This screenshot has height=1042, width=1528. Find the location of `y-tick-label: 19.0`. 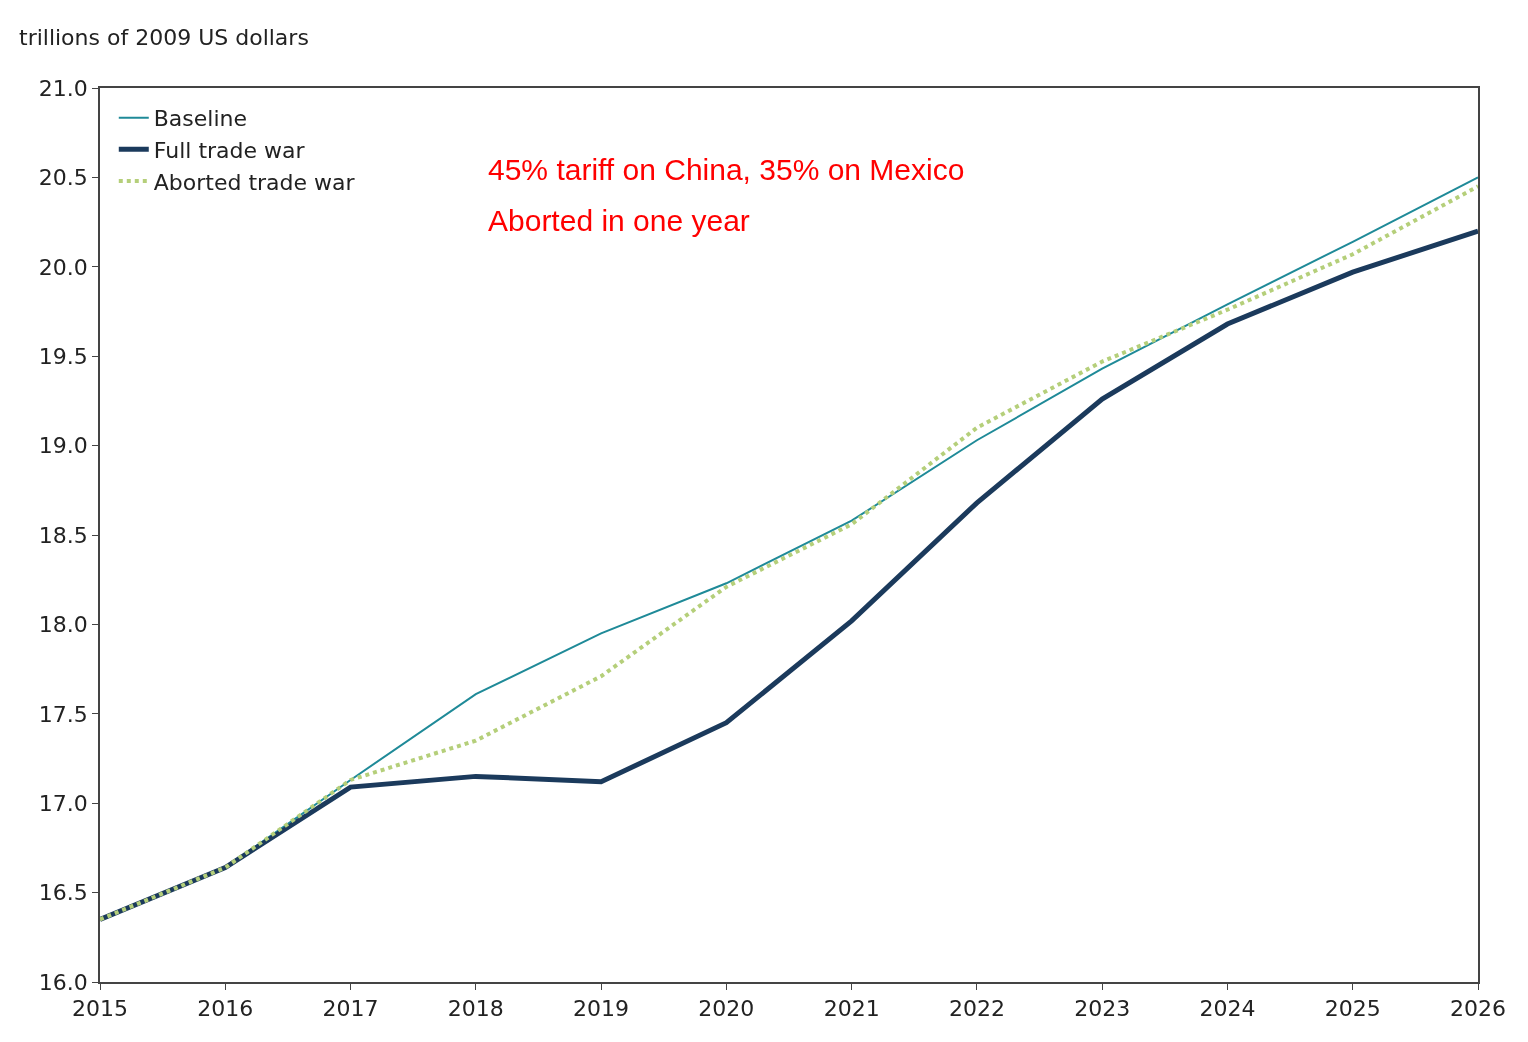

y-tick-label: 19.0 is located at coordinates (63, 446).